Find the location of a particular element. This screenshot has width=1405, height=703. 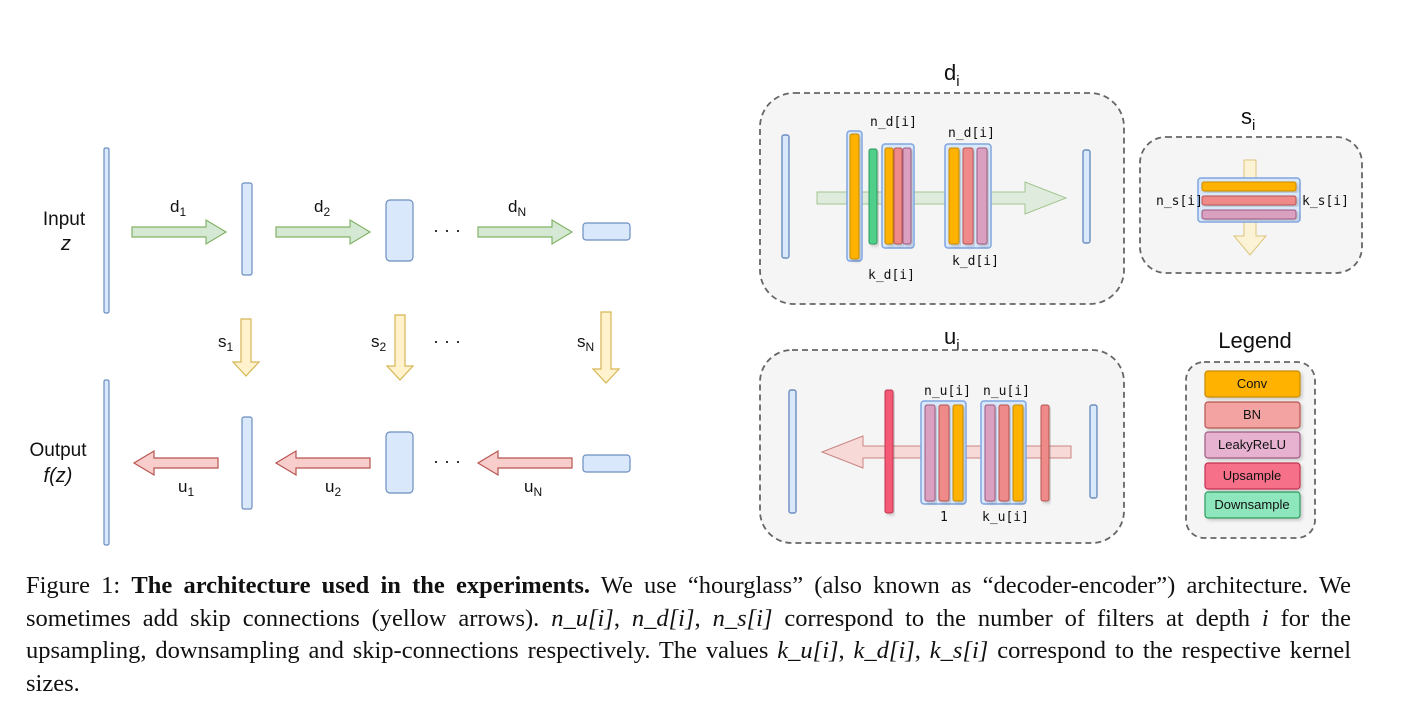

decoder-tensor-n is located at coordinates (606, 463).